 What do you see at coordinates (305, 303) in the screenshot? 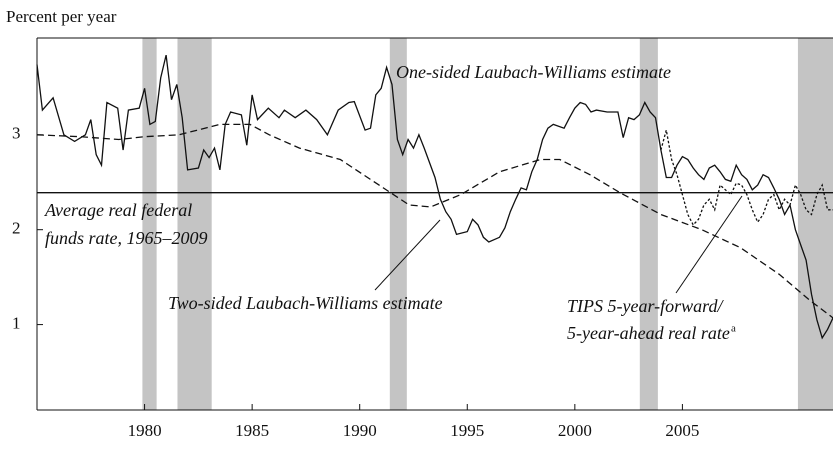
I see `annotation: Two-sided Laubach-Williams estimate` at bounding box center [305, 303].